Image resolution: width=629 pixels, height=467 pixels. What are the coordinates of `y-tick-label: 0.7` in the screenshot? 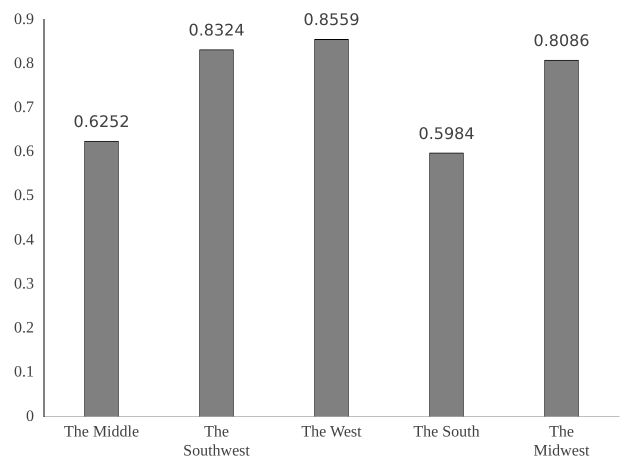 It's located at (24, 107).